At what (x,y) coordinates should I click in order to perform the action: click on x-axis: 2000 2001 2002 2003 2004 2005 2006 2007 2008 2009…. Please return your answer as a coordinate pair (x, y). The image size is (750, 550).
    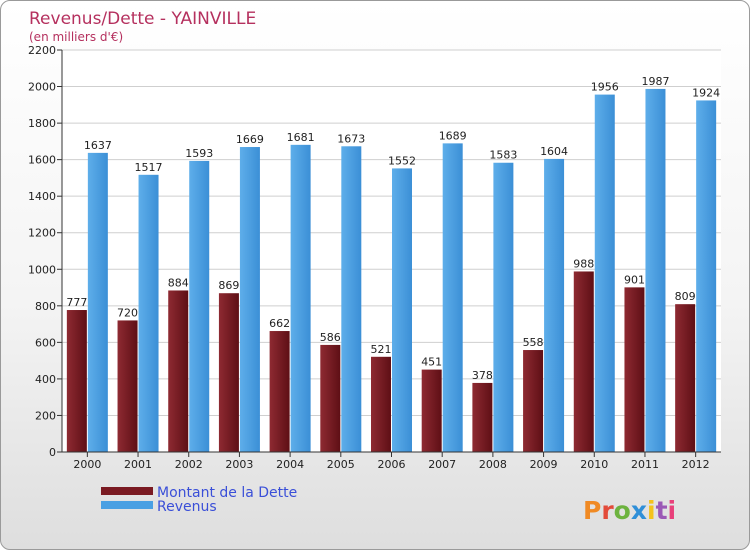
    Looking at the image, I should click on (391, 461).